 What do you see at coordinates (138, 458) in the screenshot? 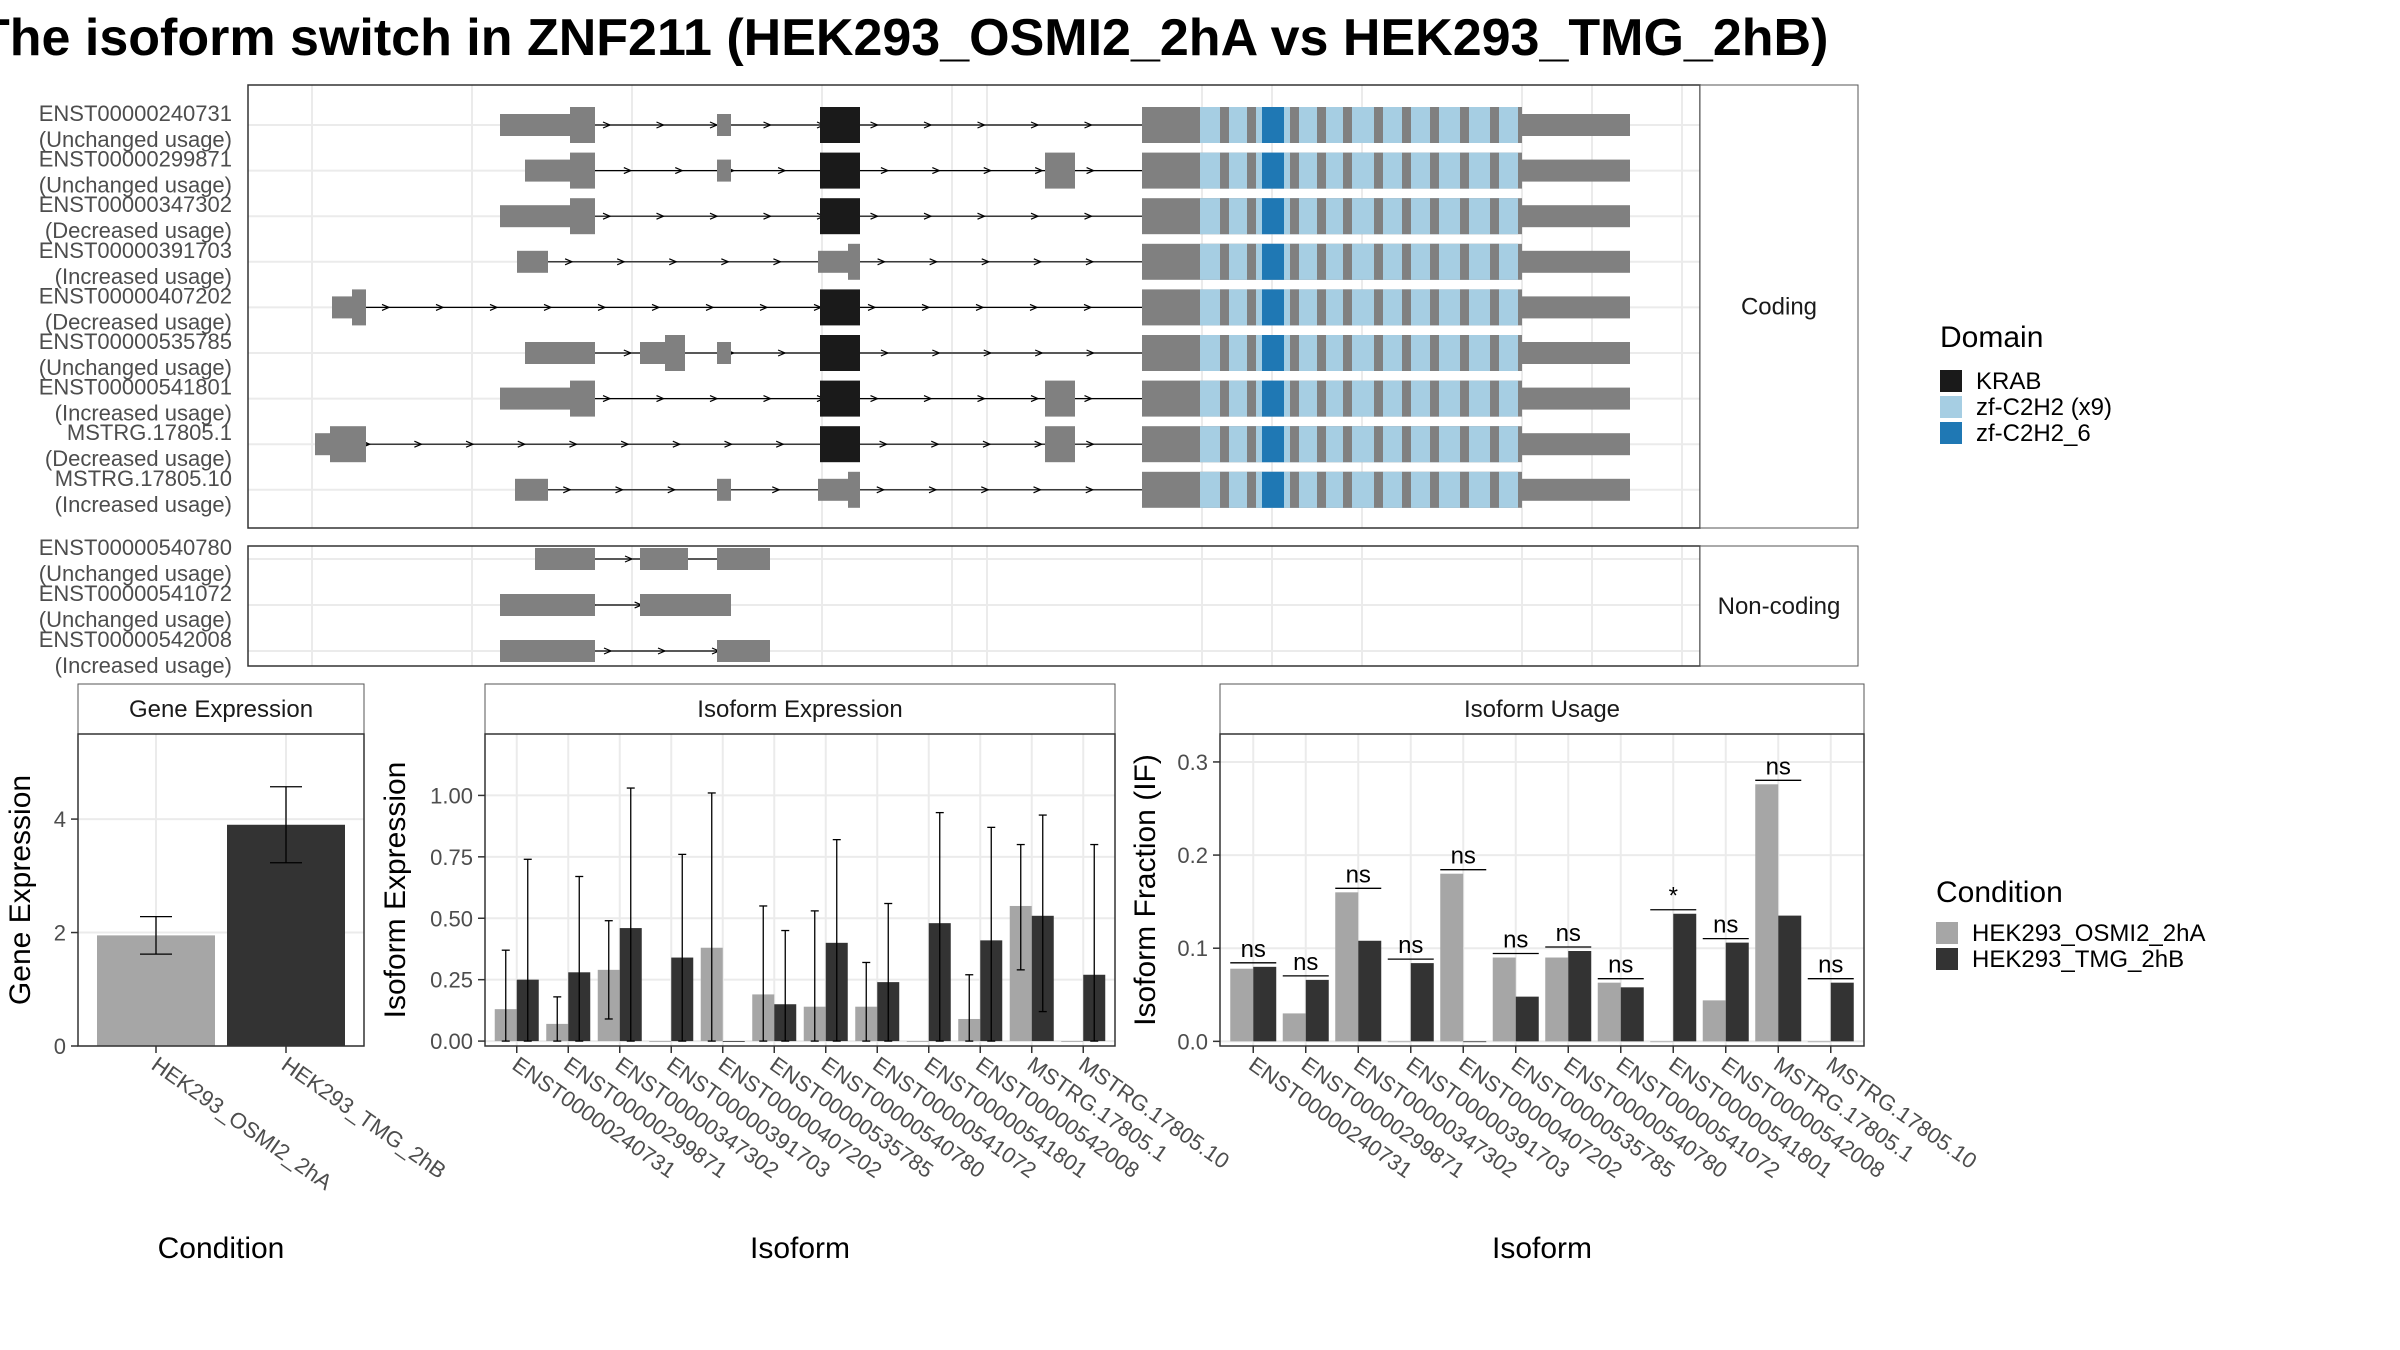
I see `transcript-usage-label: (Decreased usage)` at bounding box center [138, 458].